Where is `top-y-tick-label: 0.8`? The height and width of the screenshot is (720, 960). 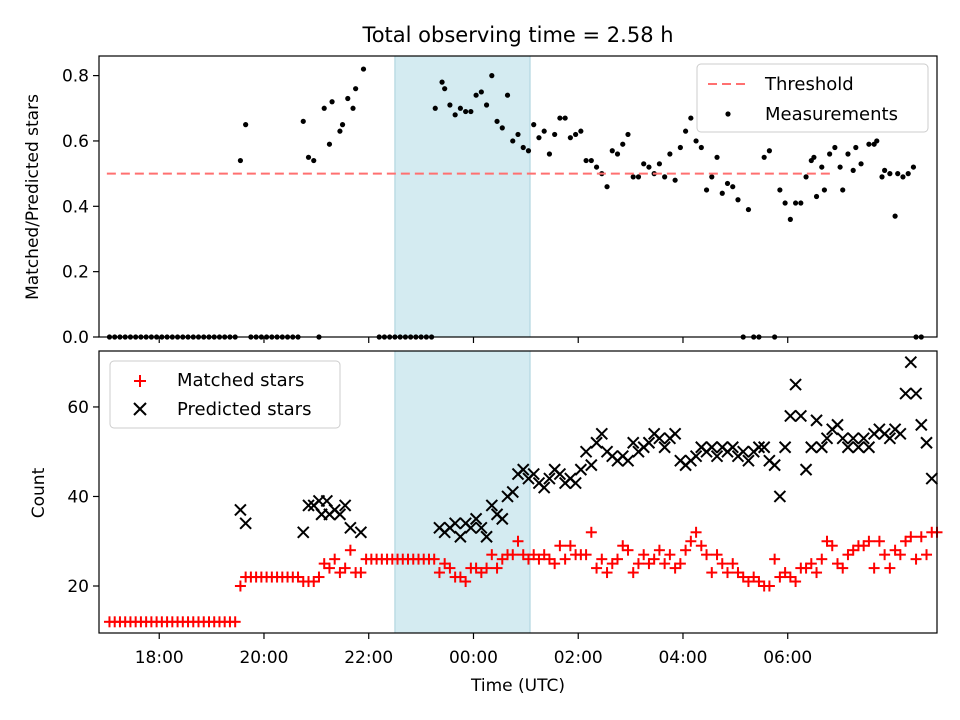
top-y-tick-label: 0.8 is located at coordinates (75, 77).